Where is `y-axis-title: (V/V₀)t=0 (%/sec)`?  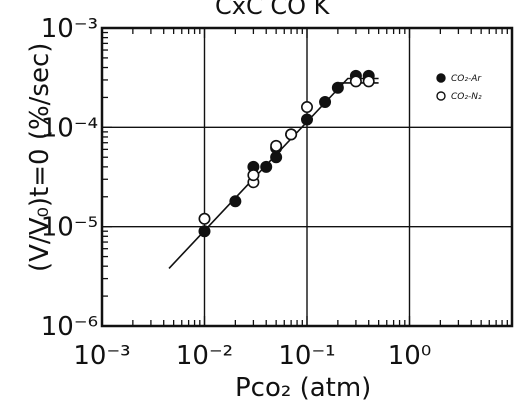
y-axis-title: (V/V₀)t=0 (%/sec) is located at coordinates (40, 157).